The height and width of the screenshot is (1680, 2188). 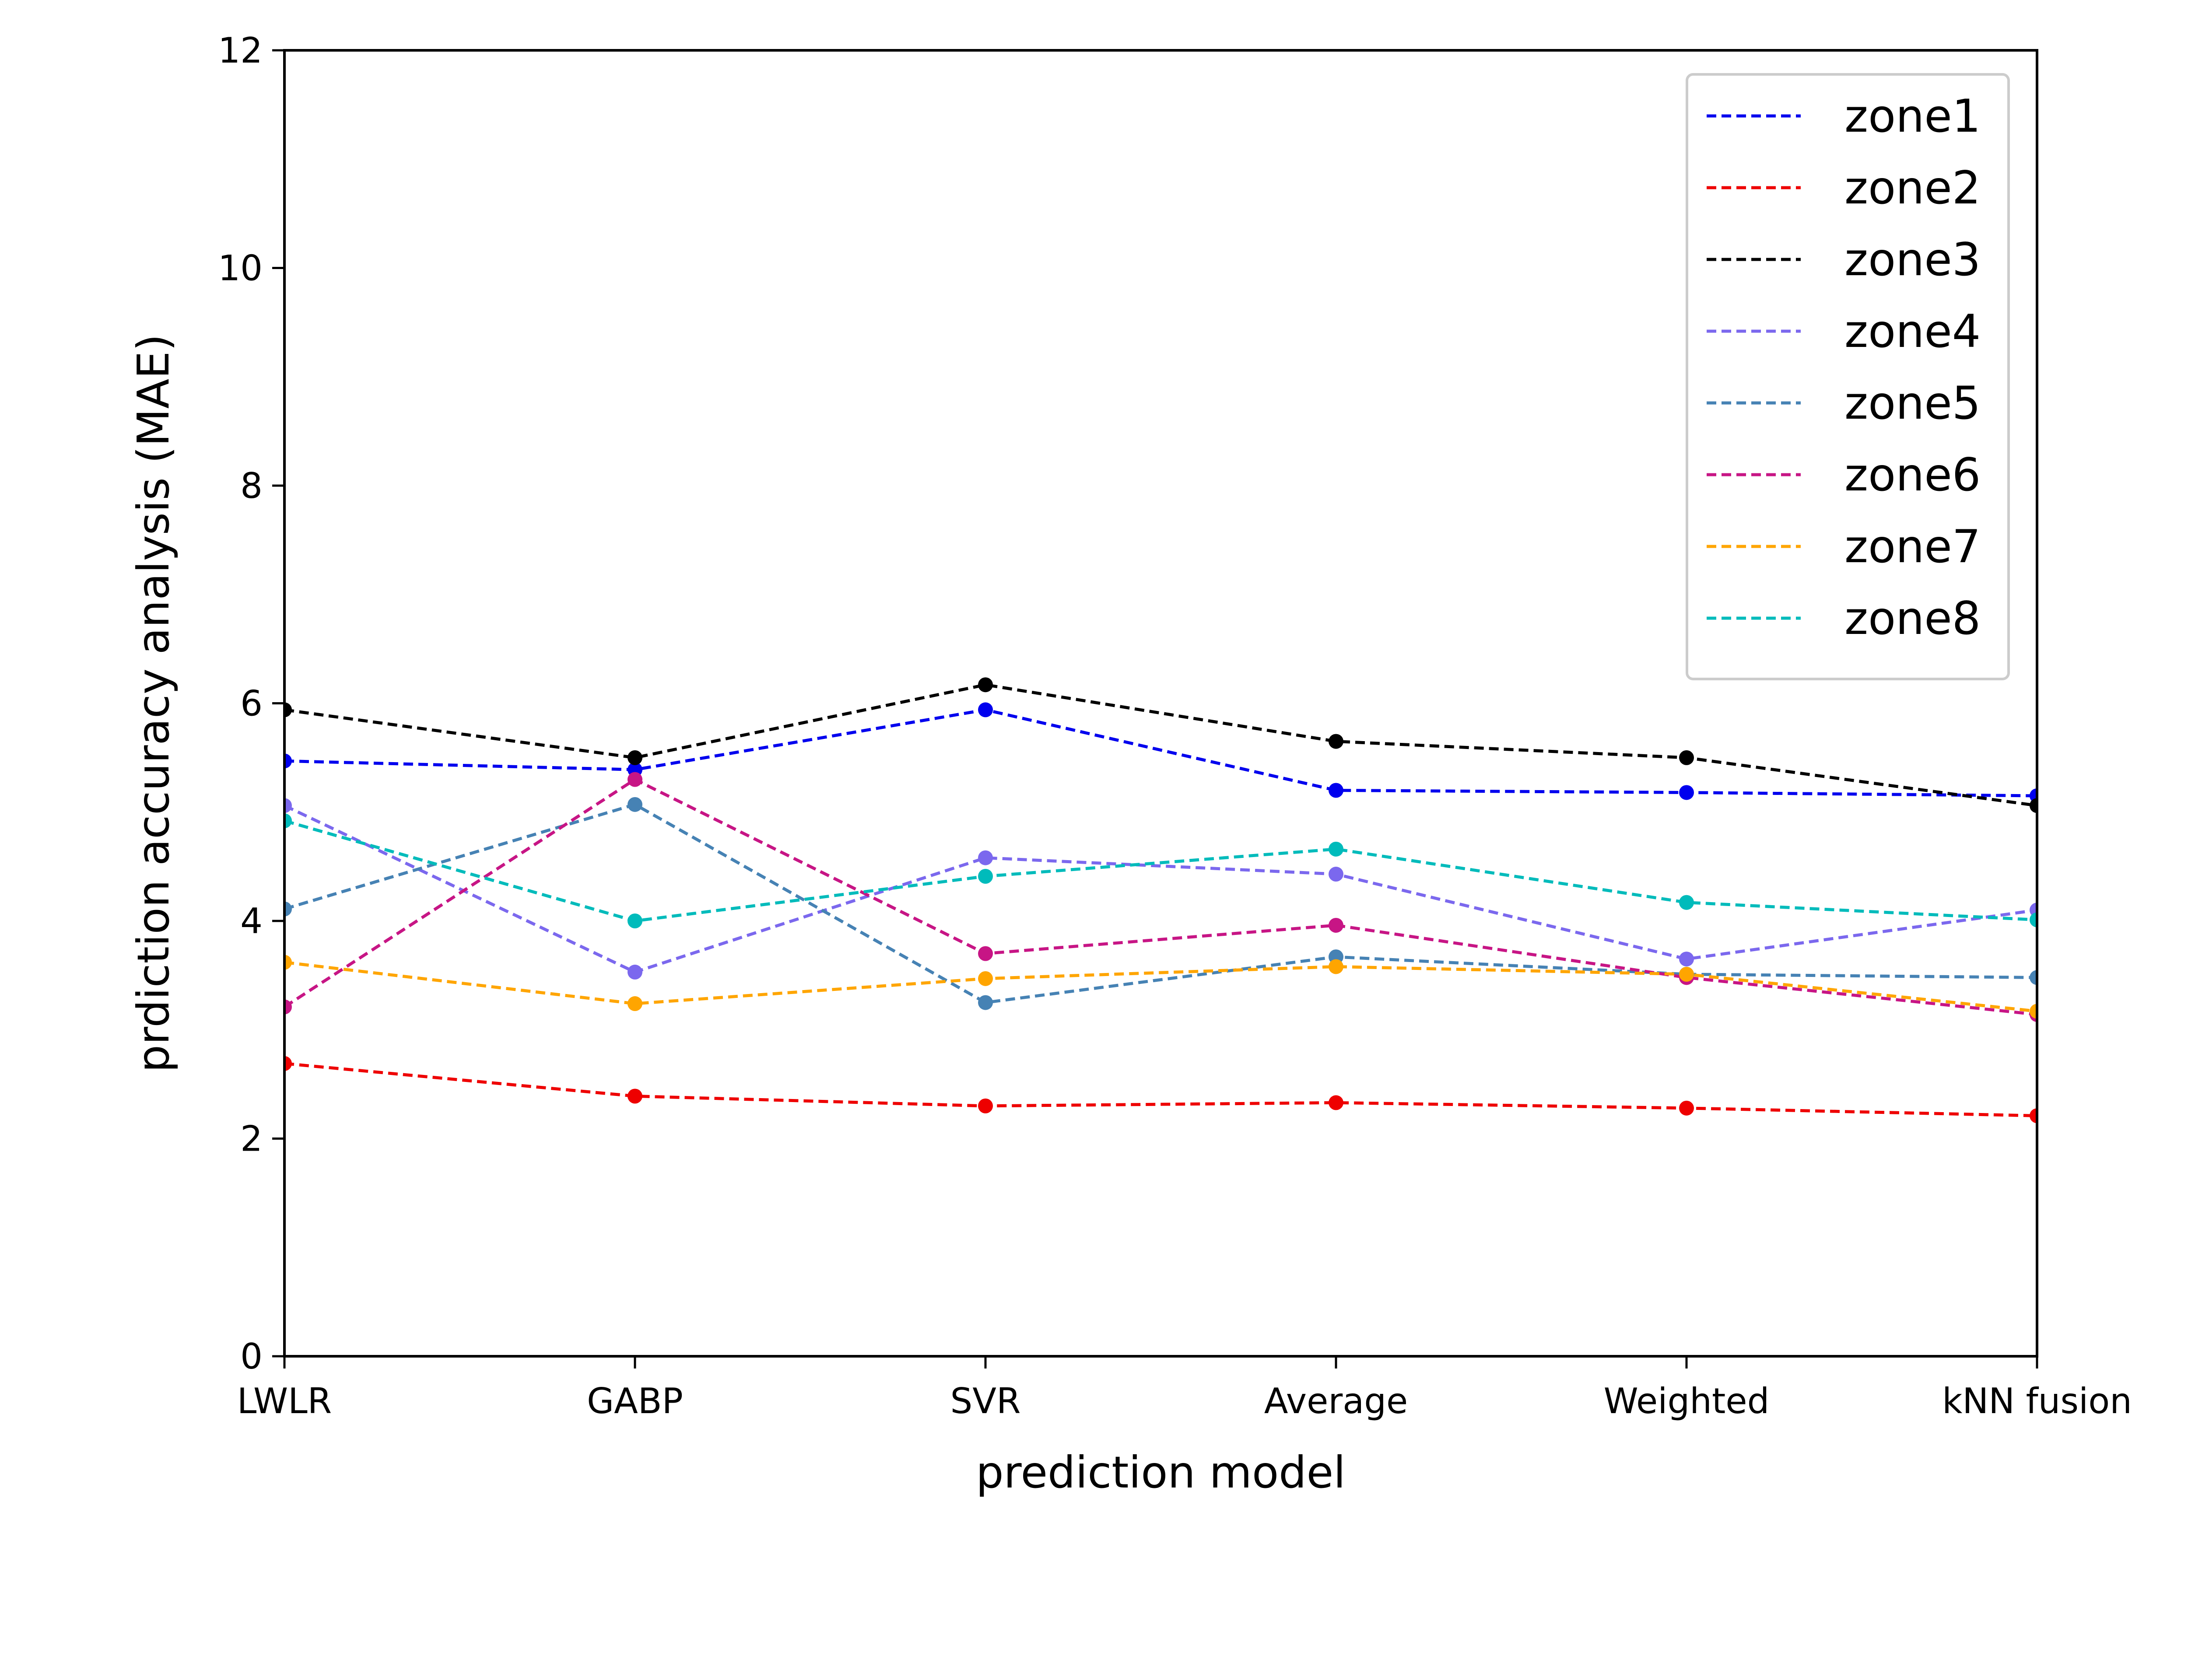 I want to click on series-zone8, so click(x=1161, y=870).